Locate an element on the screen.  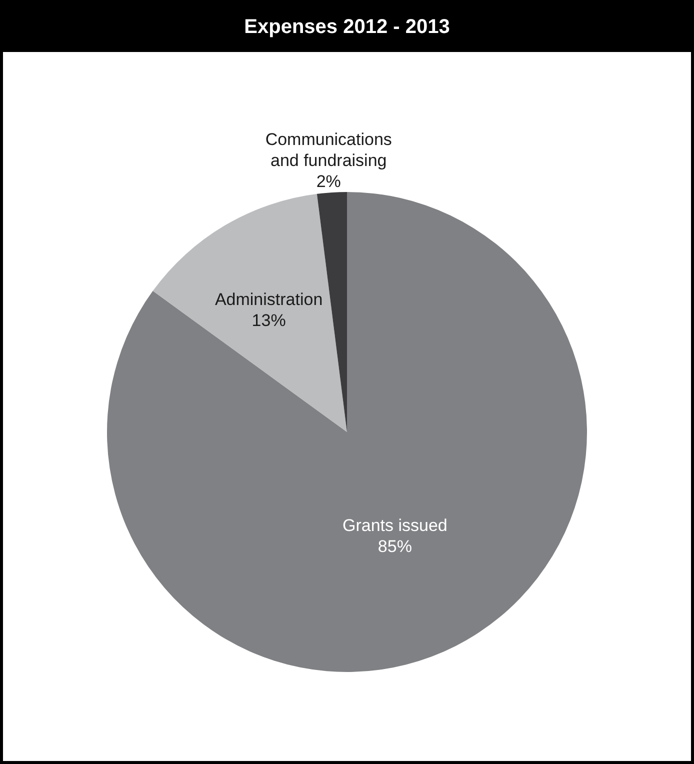
chart-title: Expenses 2012 - 2013 is located at coordinates (347, 27).